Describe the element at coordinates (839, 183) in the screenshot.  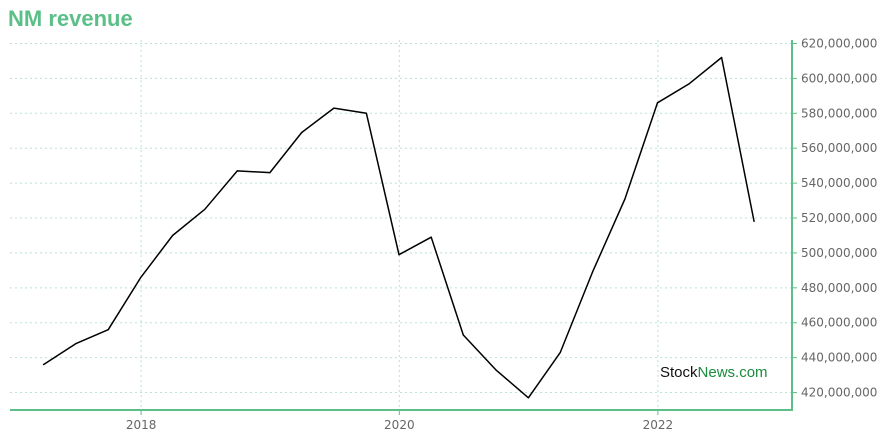
I see `y-tick-label: 540,000,000` at that location.